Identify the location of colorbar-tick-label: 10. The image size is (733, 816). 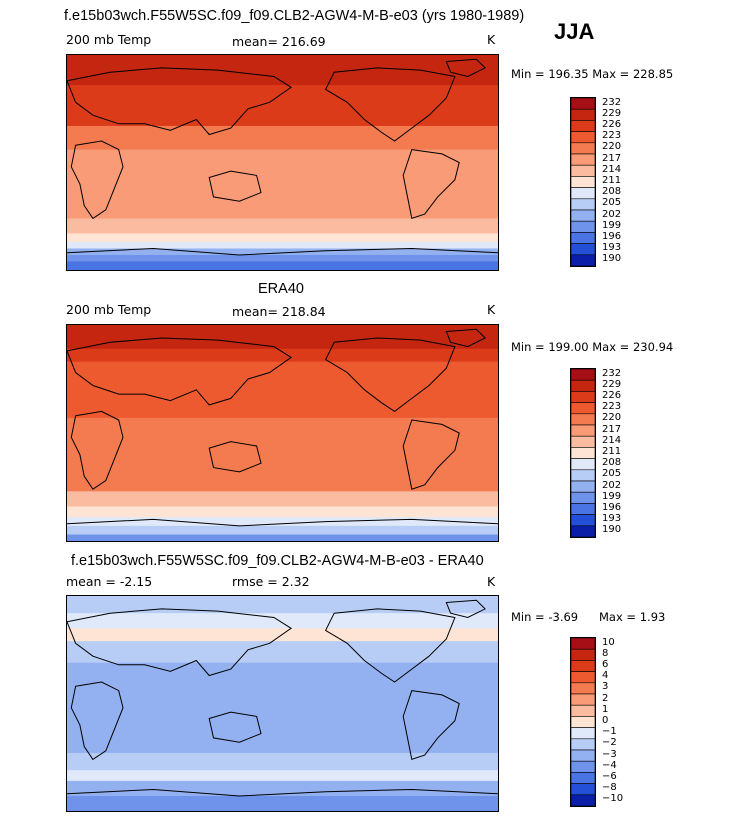
(608, 642).